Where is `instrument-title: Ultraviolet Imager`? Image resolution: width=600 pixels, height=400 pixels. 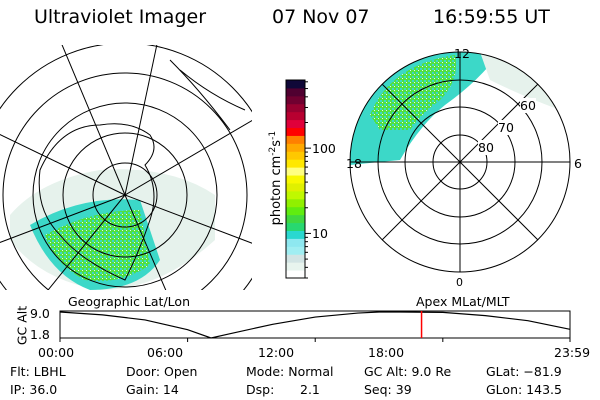
instrument-title: Ultraviolet Imager is located at coordinates (120, 17).